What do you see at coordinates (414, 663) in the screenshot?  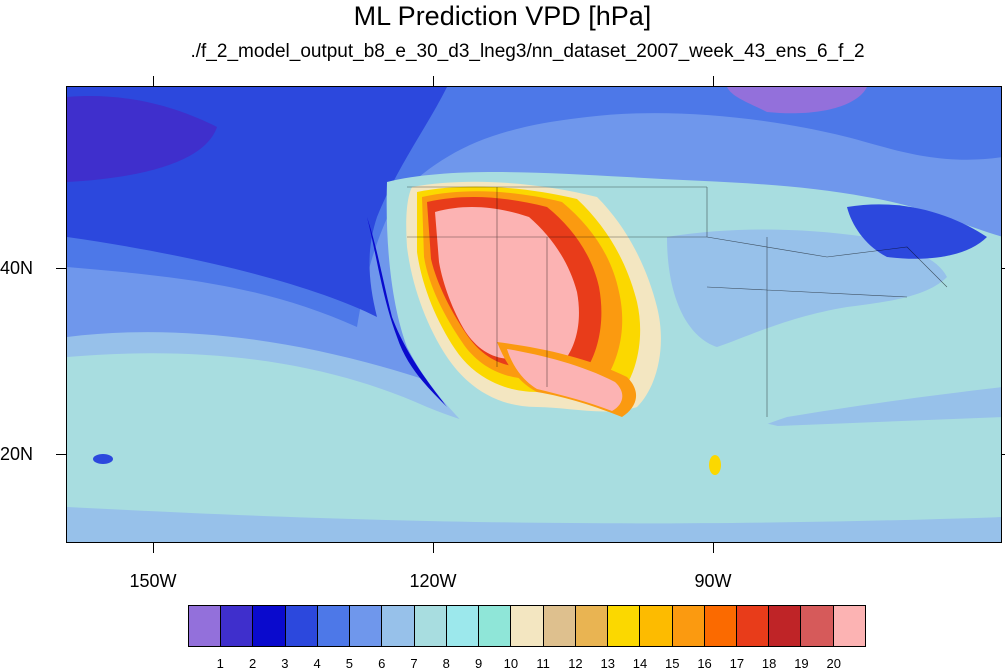 I see `colorbar-label: 7` at bounding box center [414, 663].